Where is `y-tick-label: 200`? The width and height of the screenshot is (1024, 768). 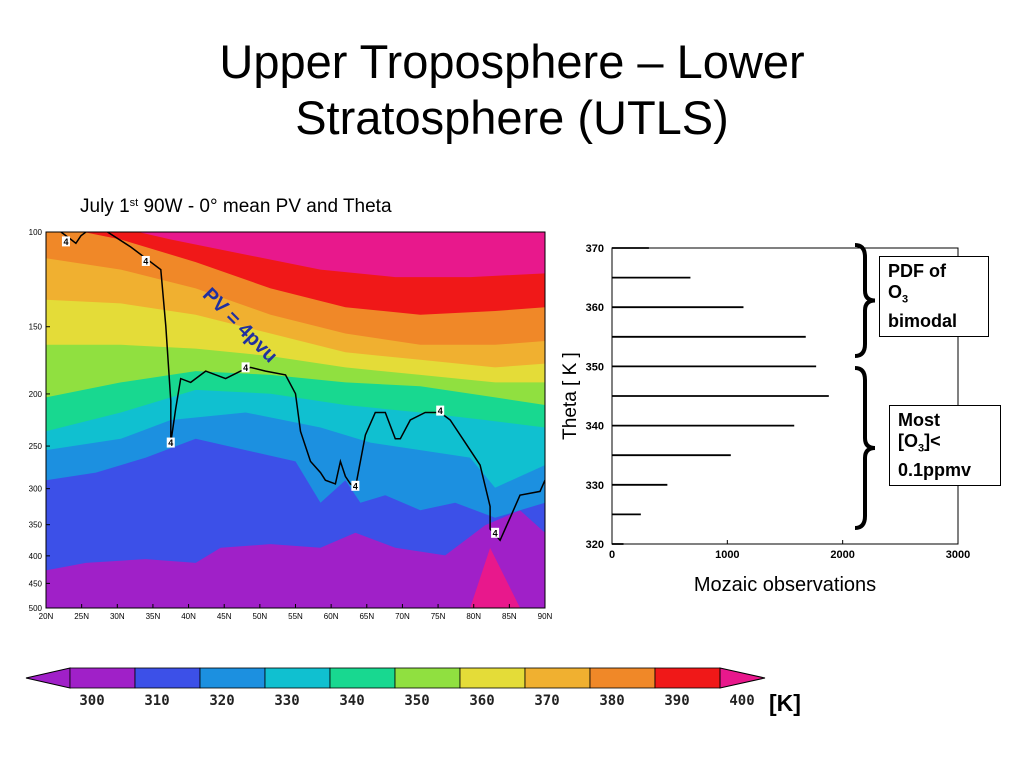
y-tick-label: 200 is located at coordinates (36, 394).